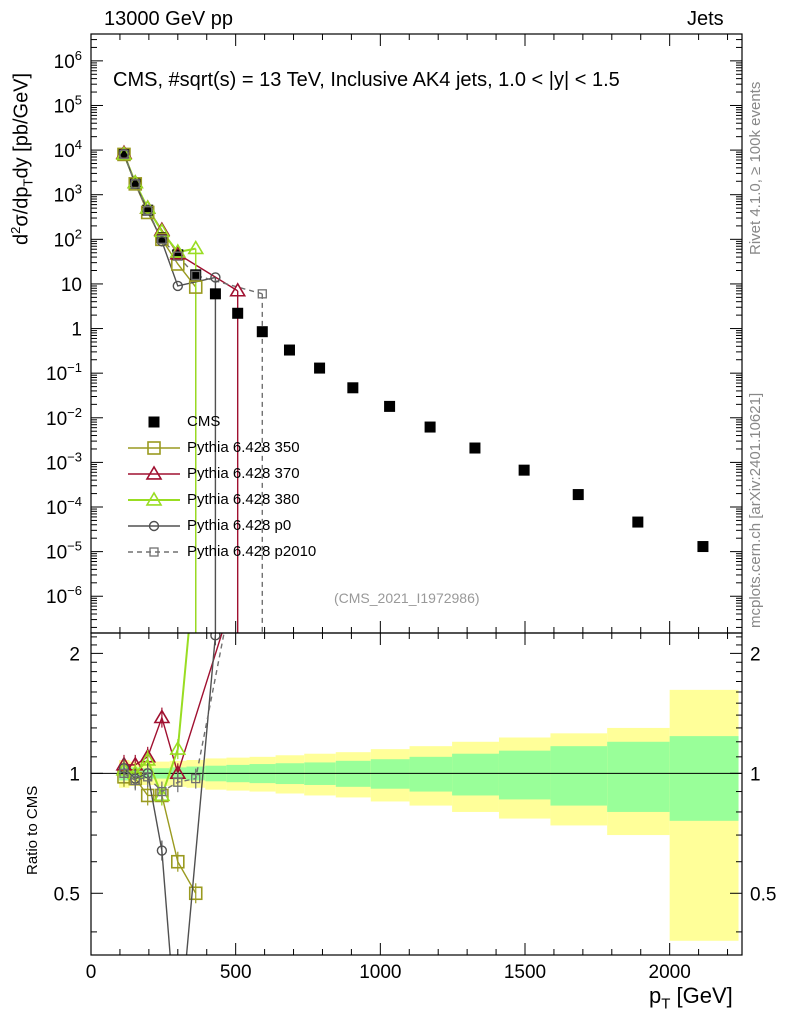  I want to click on y-tick-label: 10⁻⁵, so click(64, 551).